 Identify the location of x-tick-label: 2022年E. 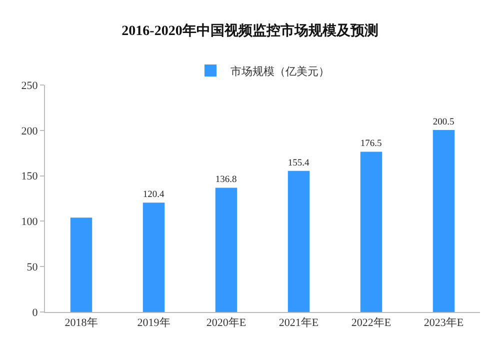
(371, 323).